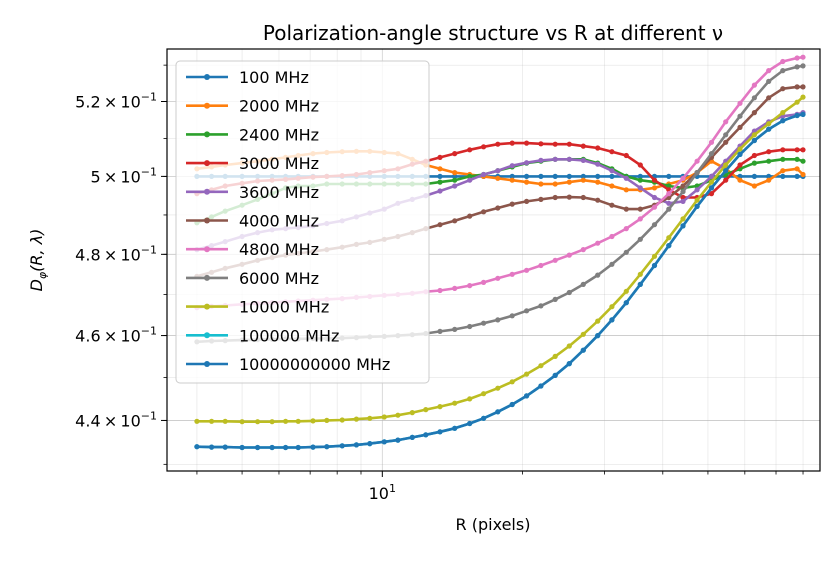 The width and height of the screenshot is (840, 564). What do you see at coordinates (36, 285) in the screenshot?
I see `y-axis-label-main: D` at bounding box center [36, 285].